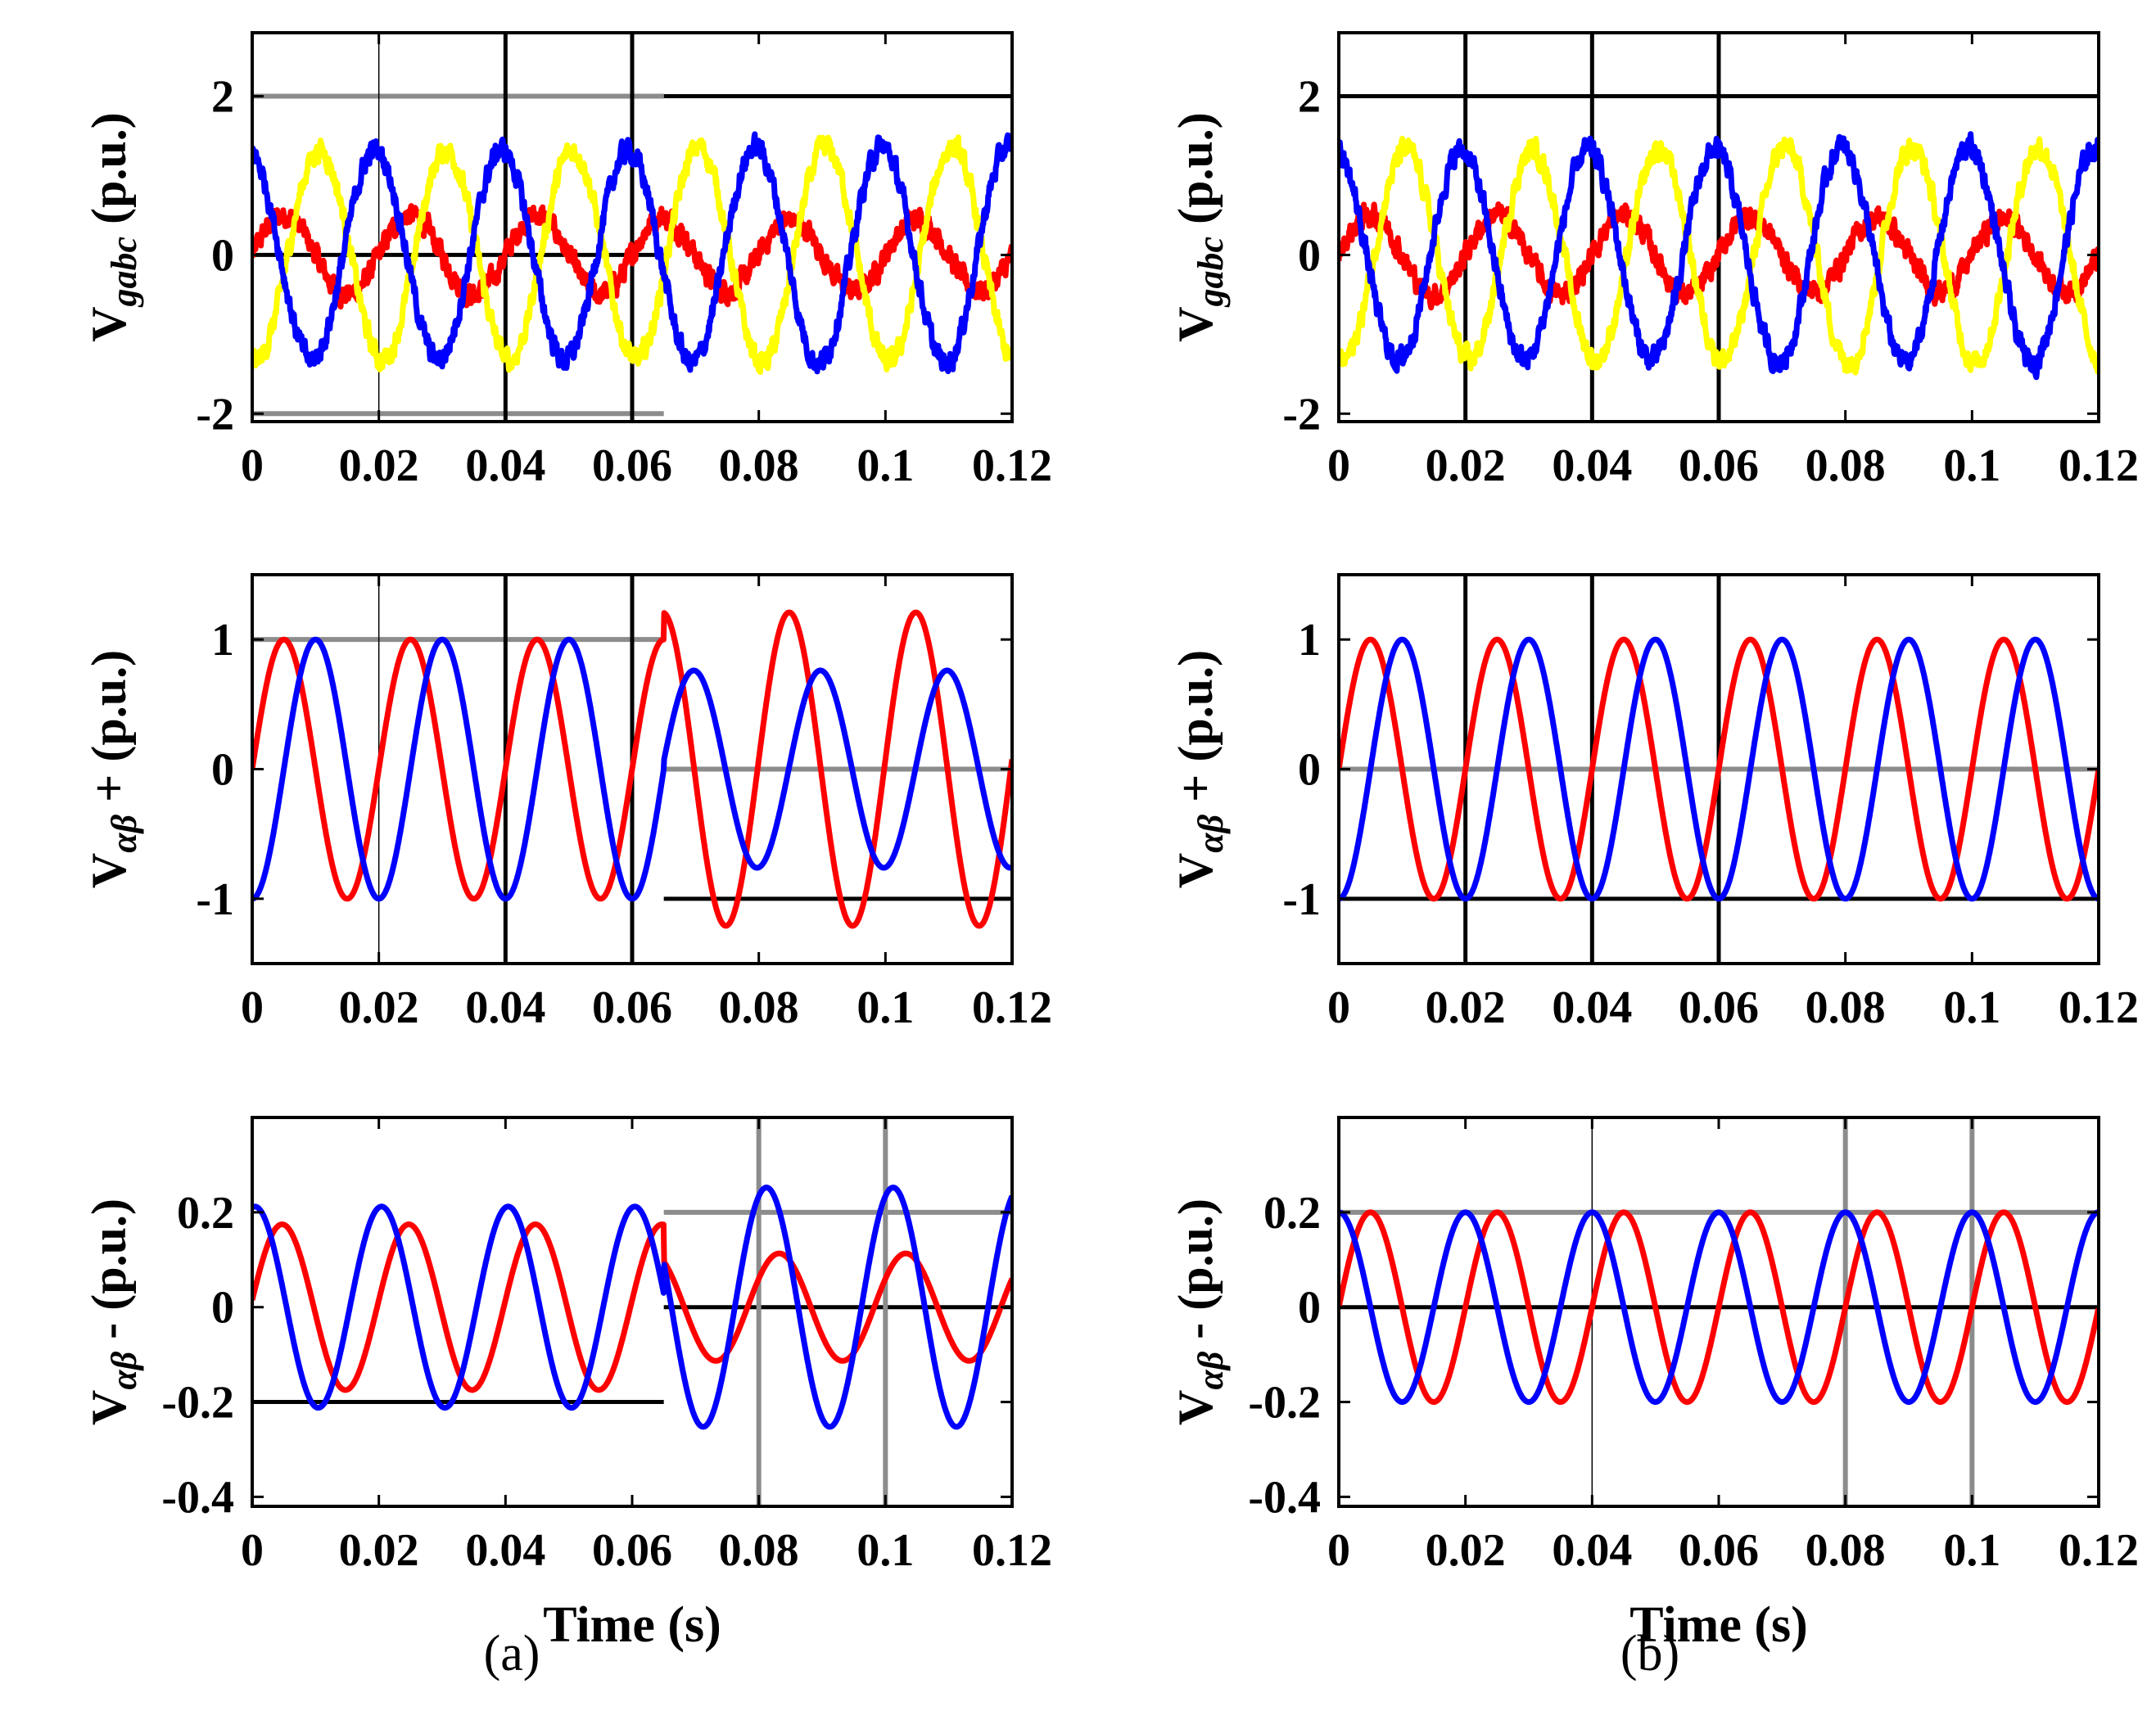  I want to click on series-line-V_alpha-, so click(1719, 1307).